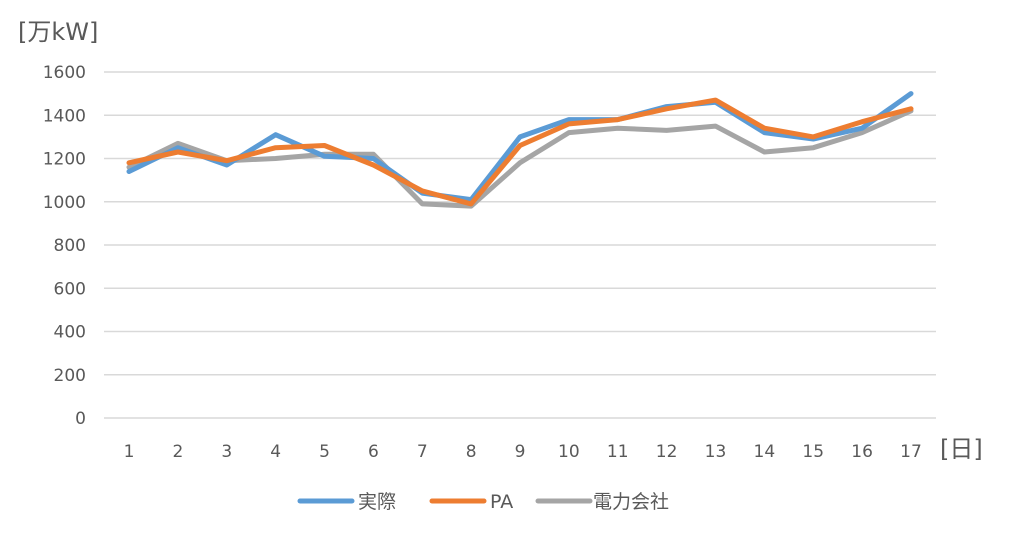 The image size is (1024, 541). I want to click on y-tick-label: 1400, so click(64, 116).